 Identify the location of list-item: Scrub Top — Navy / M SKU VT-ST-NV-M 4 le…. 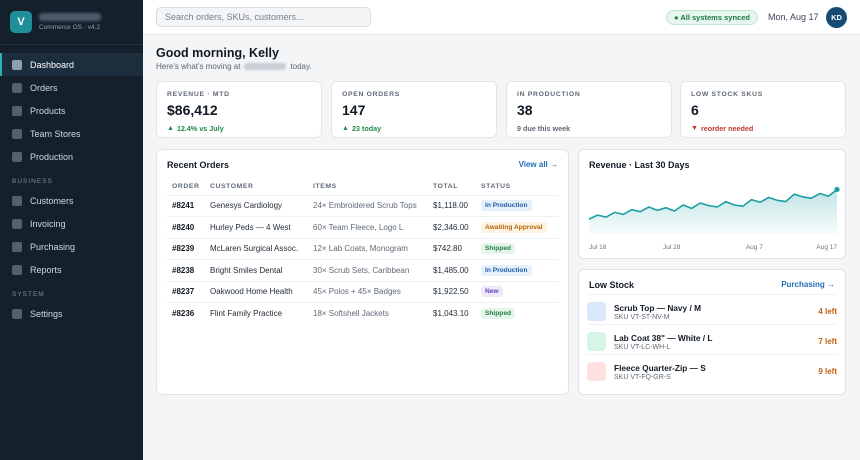
(712, 311).